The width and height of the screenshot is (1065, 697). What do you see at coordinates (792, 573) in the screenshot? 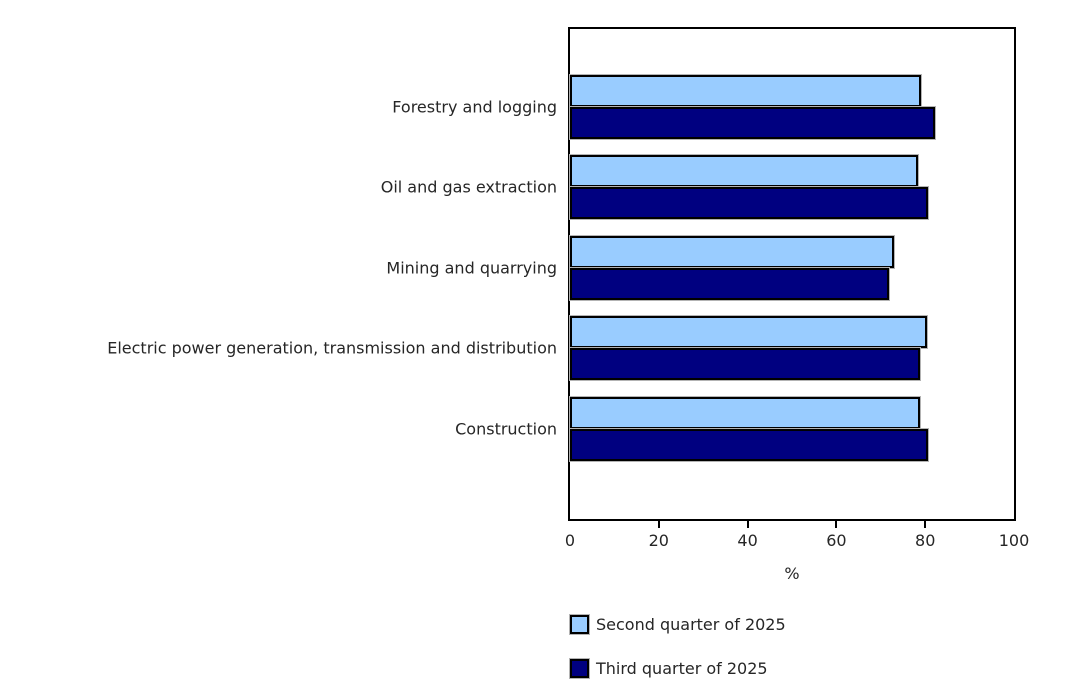
I see `x-axis-title: %` at bounding box center [792, 573].